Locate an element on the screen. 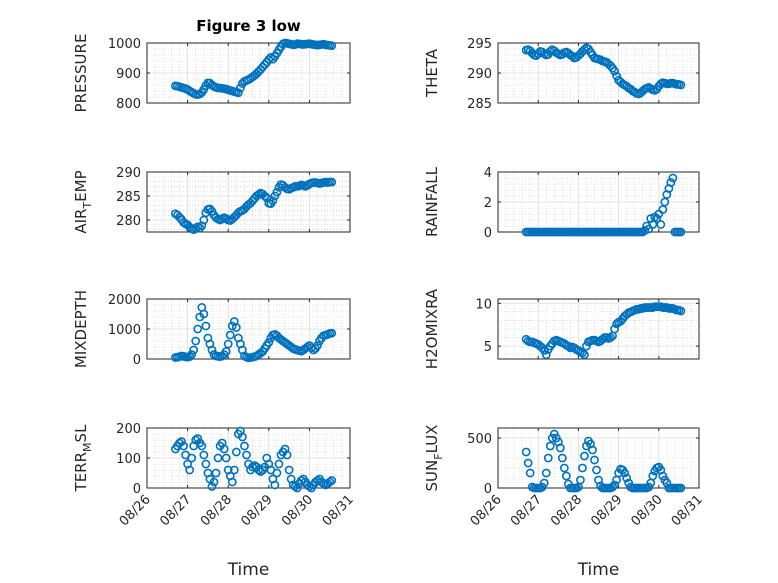  y-axis-label-main: MIXDEPTH is located at coordinates (81, 329).